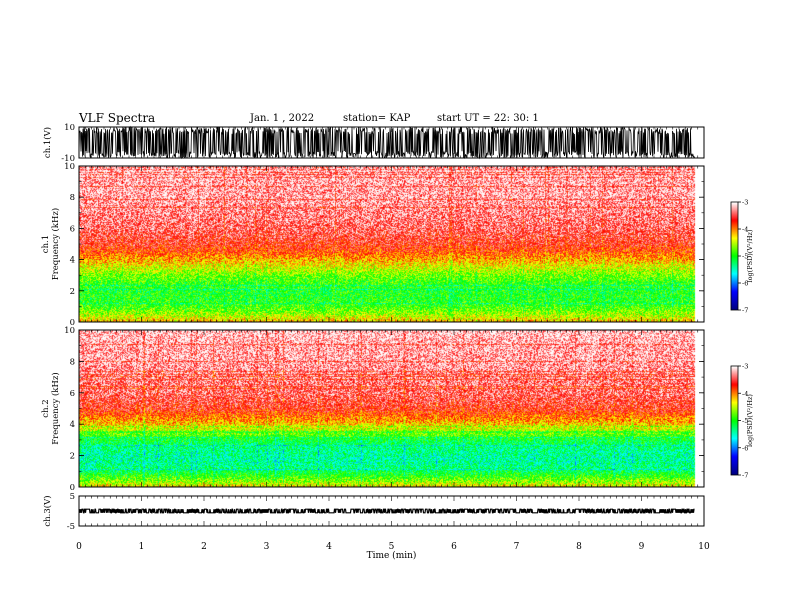  Describe the element at coordinates (204, 547) in the screenshot. I see `x-tick-label: 2` at that location.